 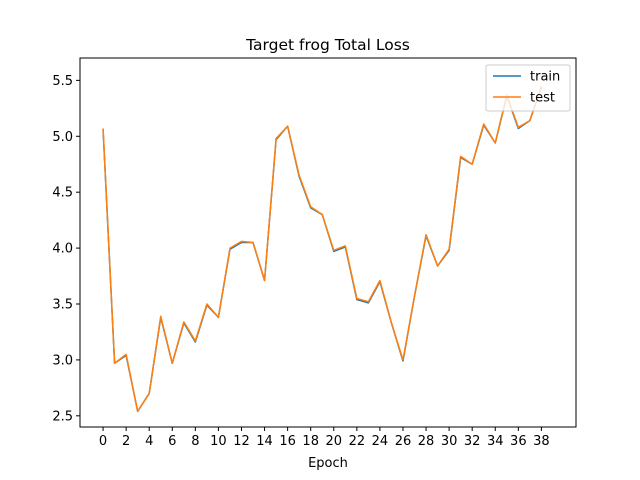 What do you see at coordinates (324, 438) in the screenshot?
I see `x-axis: 0 2 4 6 8 10 12 14 16 18 20 22 24 26 28 30 32 34 36 38` at bounding box center [324, 438].